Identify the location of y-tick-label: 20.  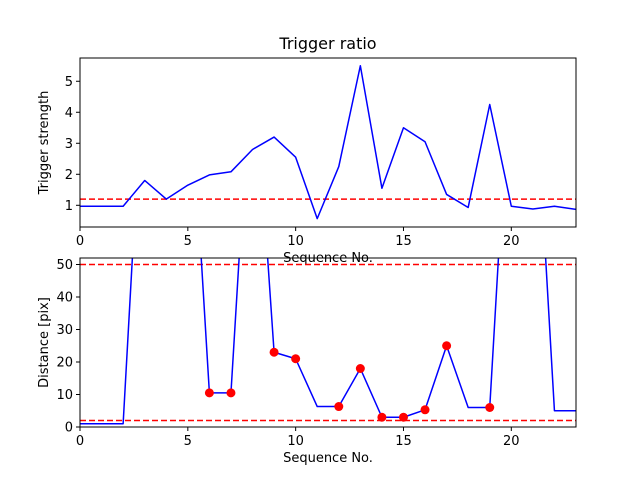
(64, 363).